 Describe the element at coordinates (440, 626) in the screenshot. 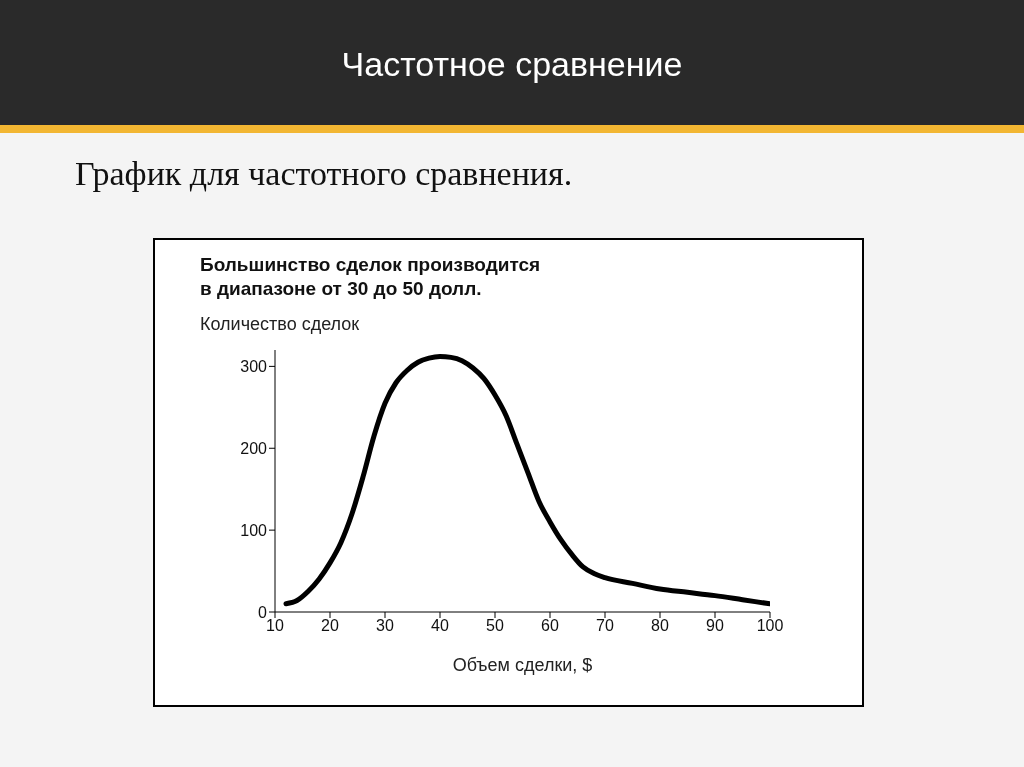

I see `x-tick-label: 40` at that location.